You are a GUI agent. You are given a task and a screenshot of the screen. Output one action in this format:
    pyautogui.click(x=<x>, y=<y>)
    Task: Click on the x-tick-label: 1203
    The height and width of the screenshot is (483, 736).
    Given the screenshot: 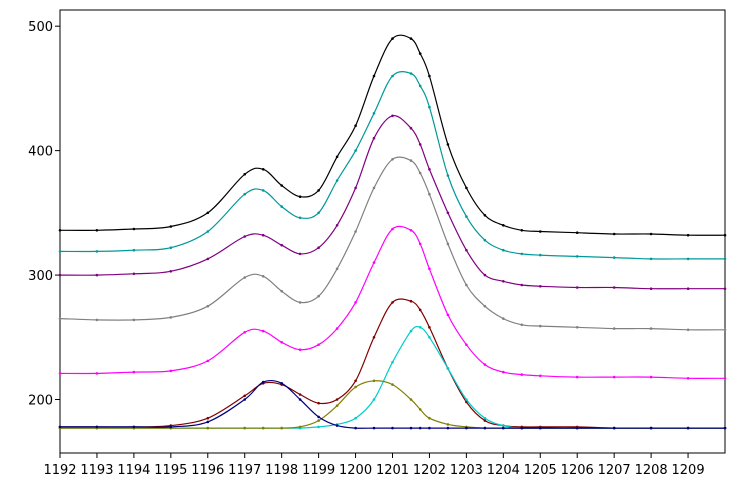 What is the action you would take?
    pyautogui.click(x=466, y=470)
    